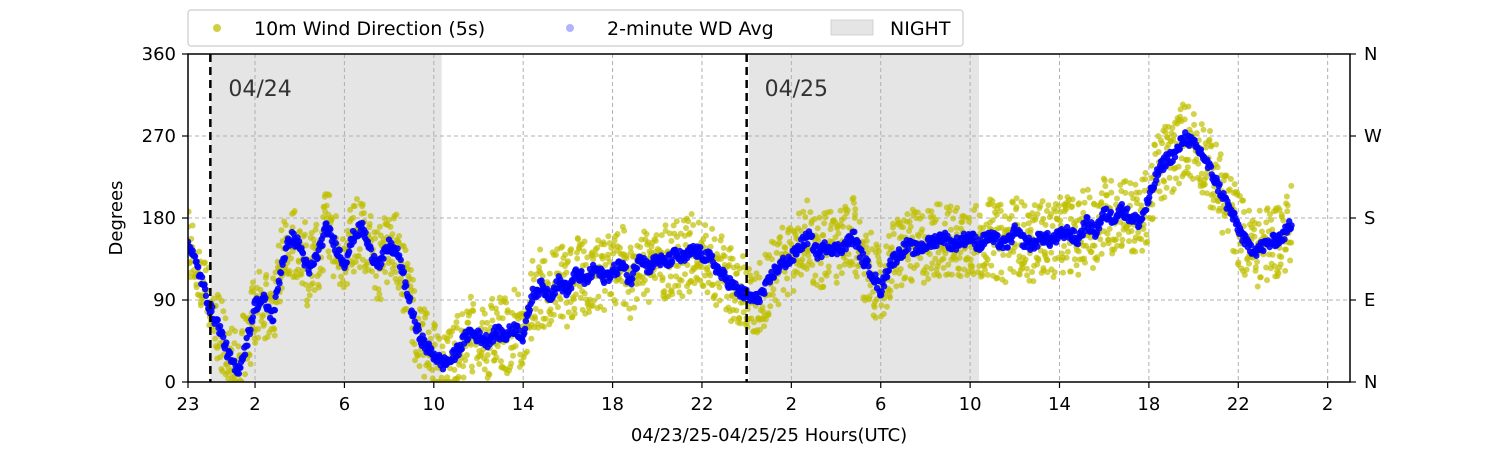  What do you see at coordinates (690, 29) in the screenshot?
I see `legend-avg-label: 2-minute WD Avg` at bounding box center [690, 29].